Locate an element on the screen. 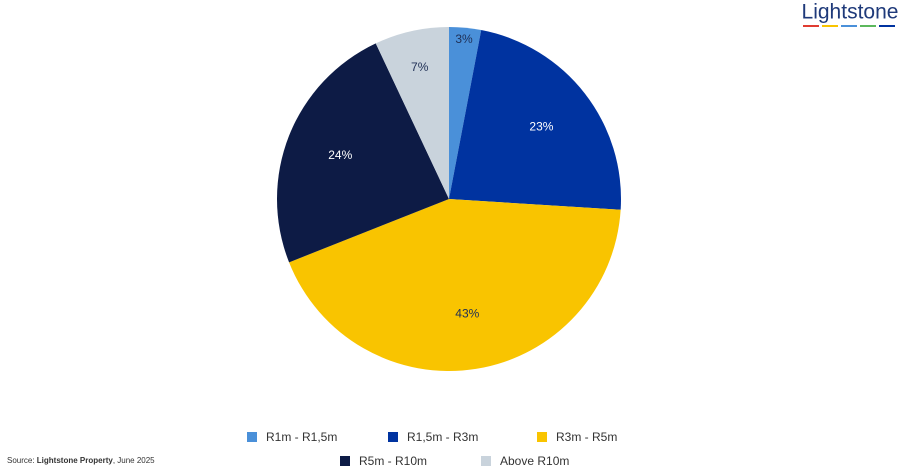  legend-label: R1m - R1,5m is located at coordinates (301, 437).